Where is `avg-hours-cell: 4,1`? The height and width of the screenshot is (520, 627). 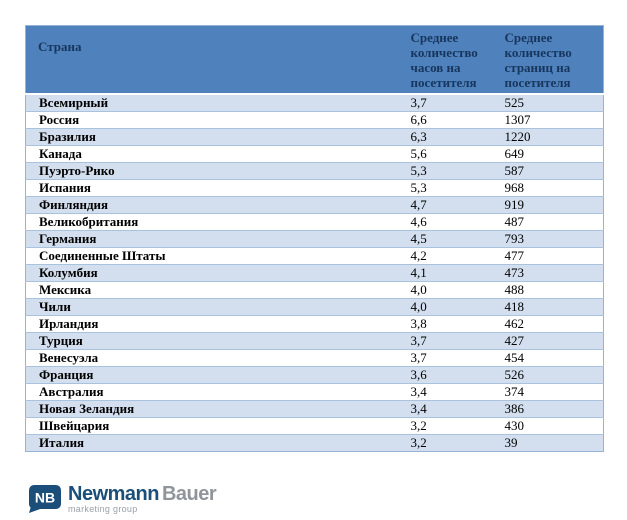
avg-hours-cell: 4,1 is located at coordinates (449, 272).